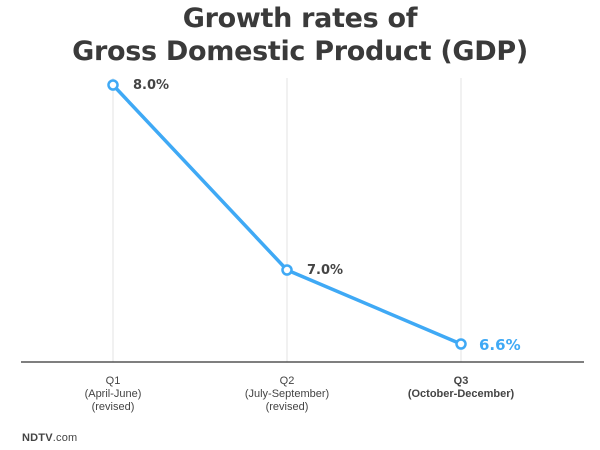  I want to click on data-point-q1, so click(113, 85).